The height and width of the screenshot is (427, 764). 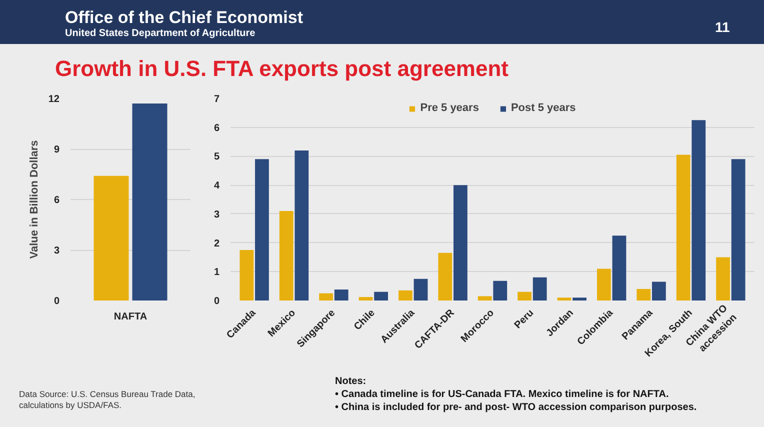 I want to click on chart-subtitle: Office of the Chief Economist, so click(x=184, y=17).